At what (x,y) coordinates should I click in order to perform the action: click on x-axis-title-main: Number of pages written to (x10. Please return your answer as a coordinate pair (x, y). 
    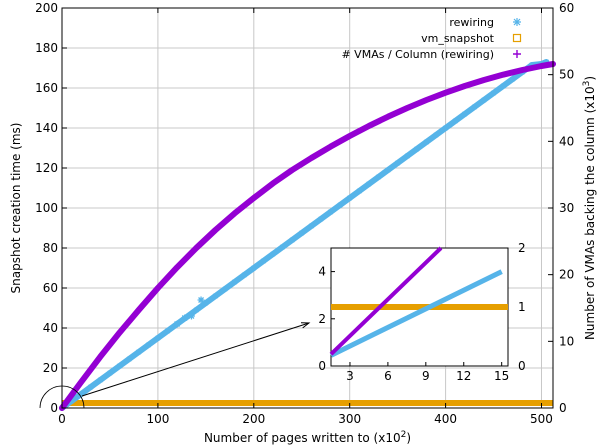
    Looking at the image, I should click on (302, 438).